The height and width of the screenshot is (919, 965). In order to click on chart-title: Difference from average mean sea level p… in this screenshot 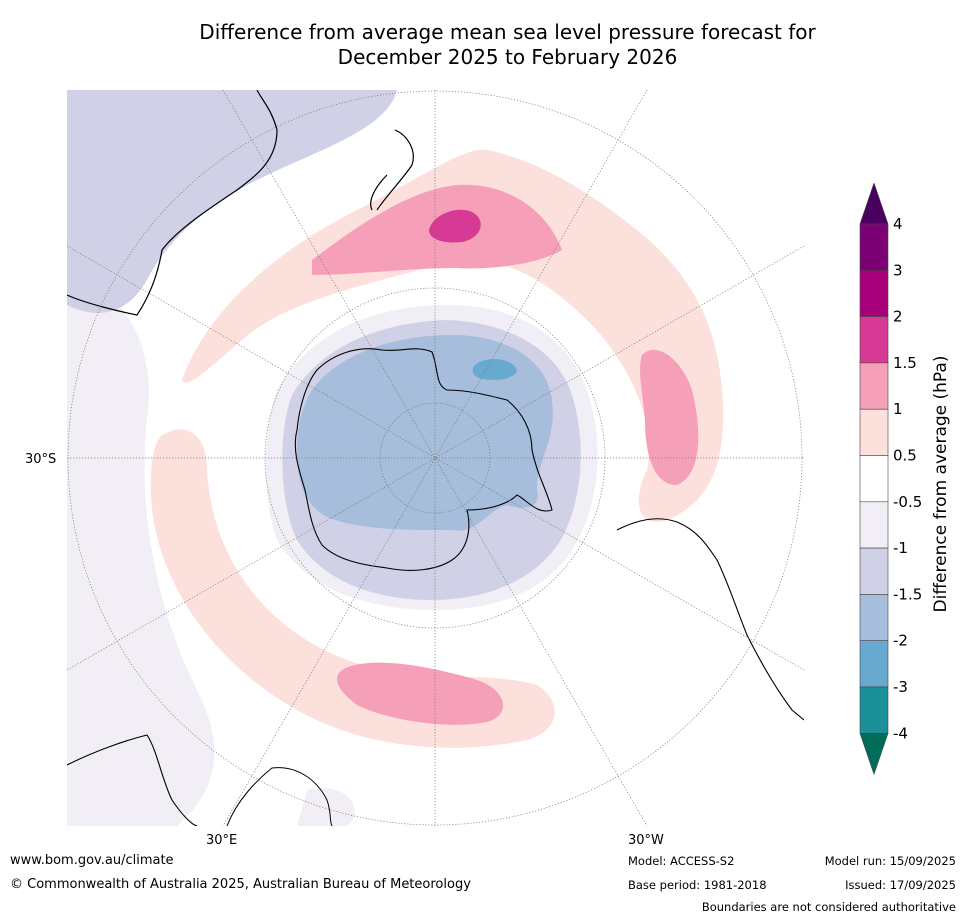, I will do `click(482, 45)`.